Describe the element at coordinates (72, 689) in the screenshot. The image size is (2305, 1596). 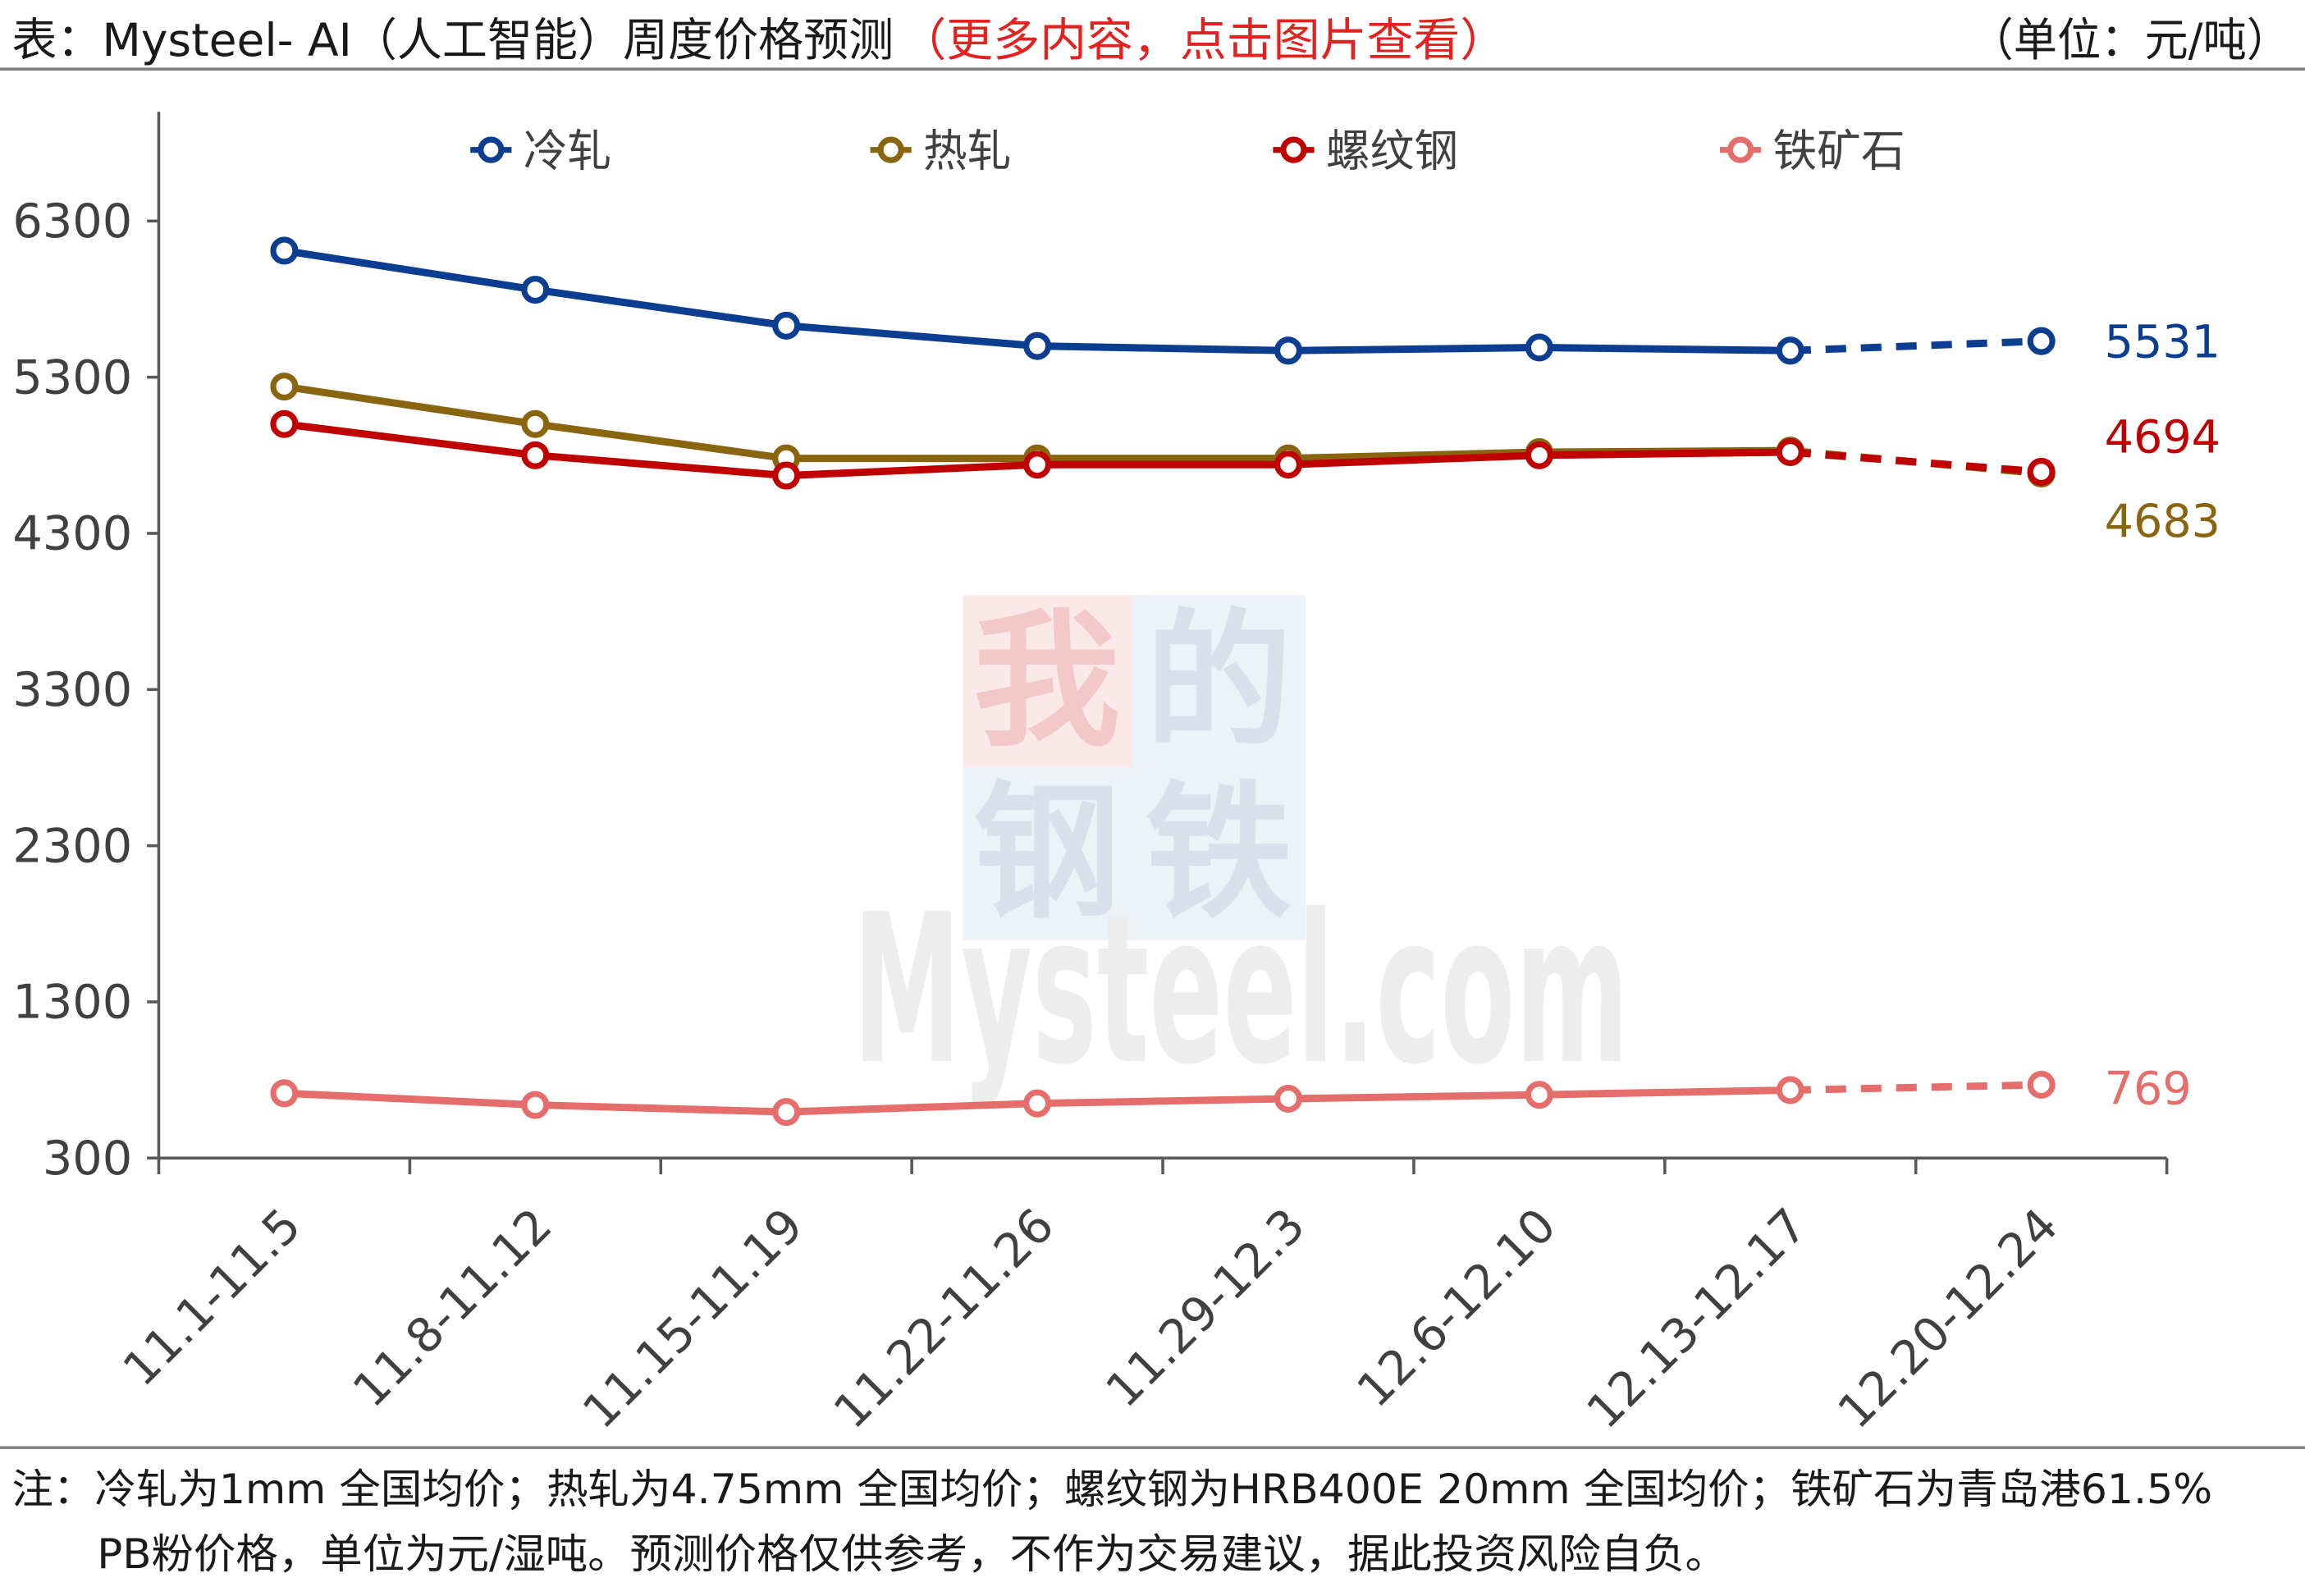
I see `y-tick-label: 3300` at that location.